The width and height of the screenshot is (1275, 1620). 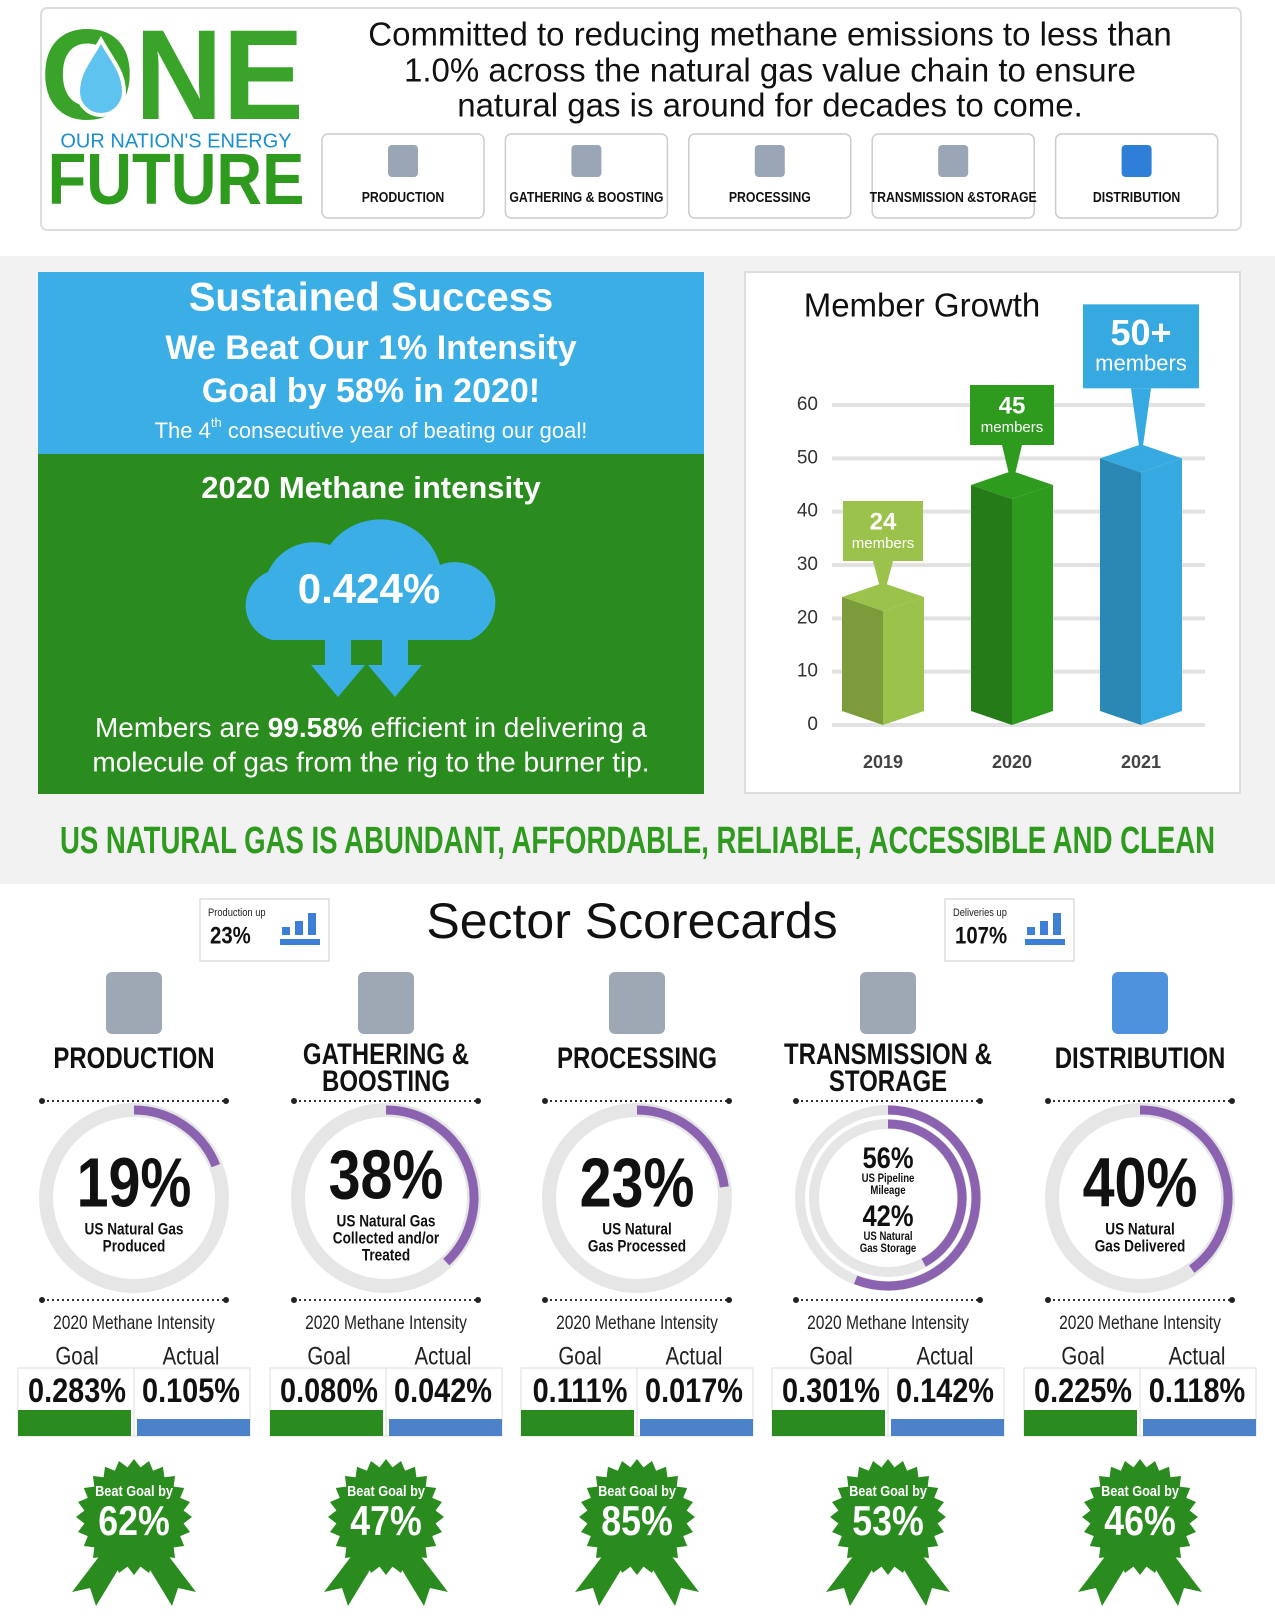 What do you see at coordinates (315, 727) in the screenshot?
I see `efficiency-part: 99.58%` at bounding box center [315, 727].